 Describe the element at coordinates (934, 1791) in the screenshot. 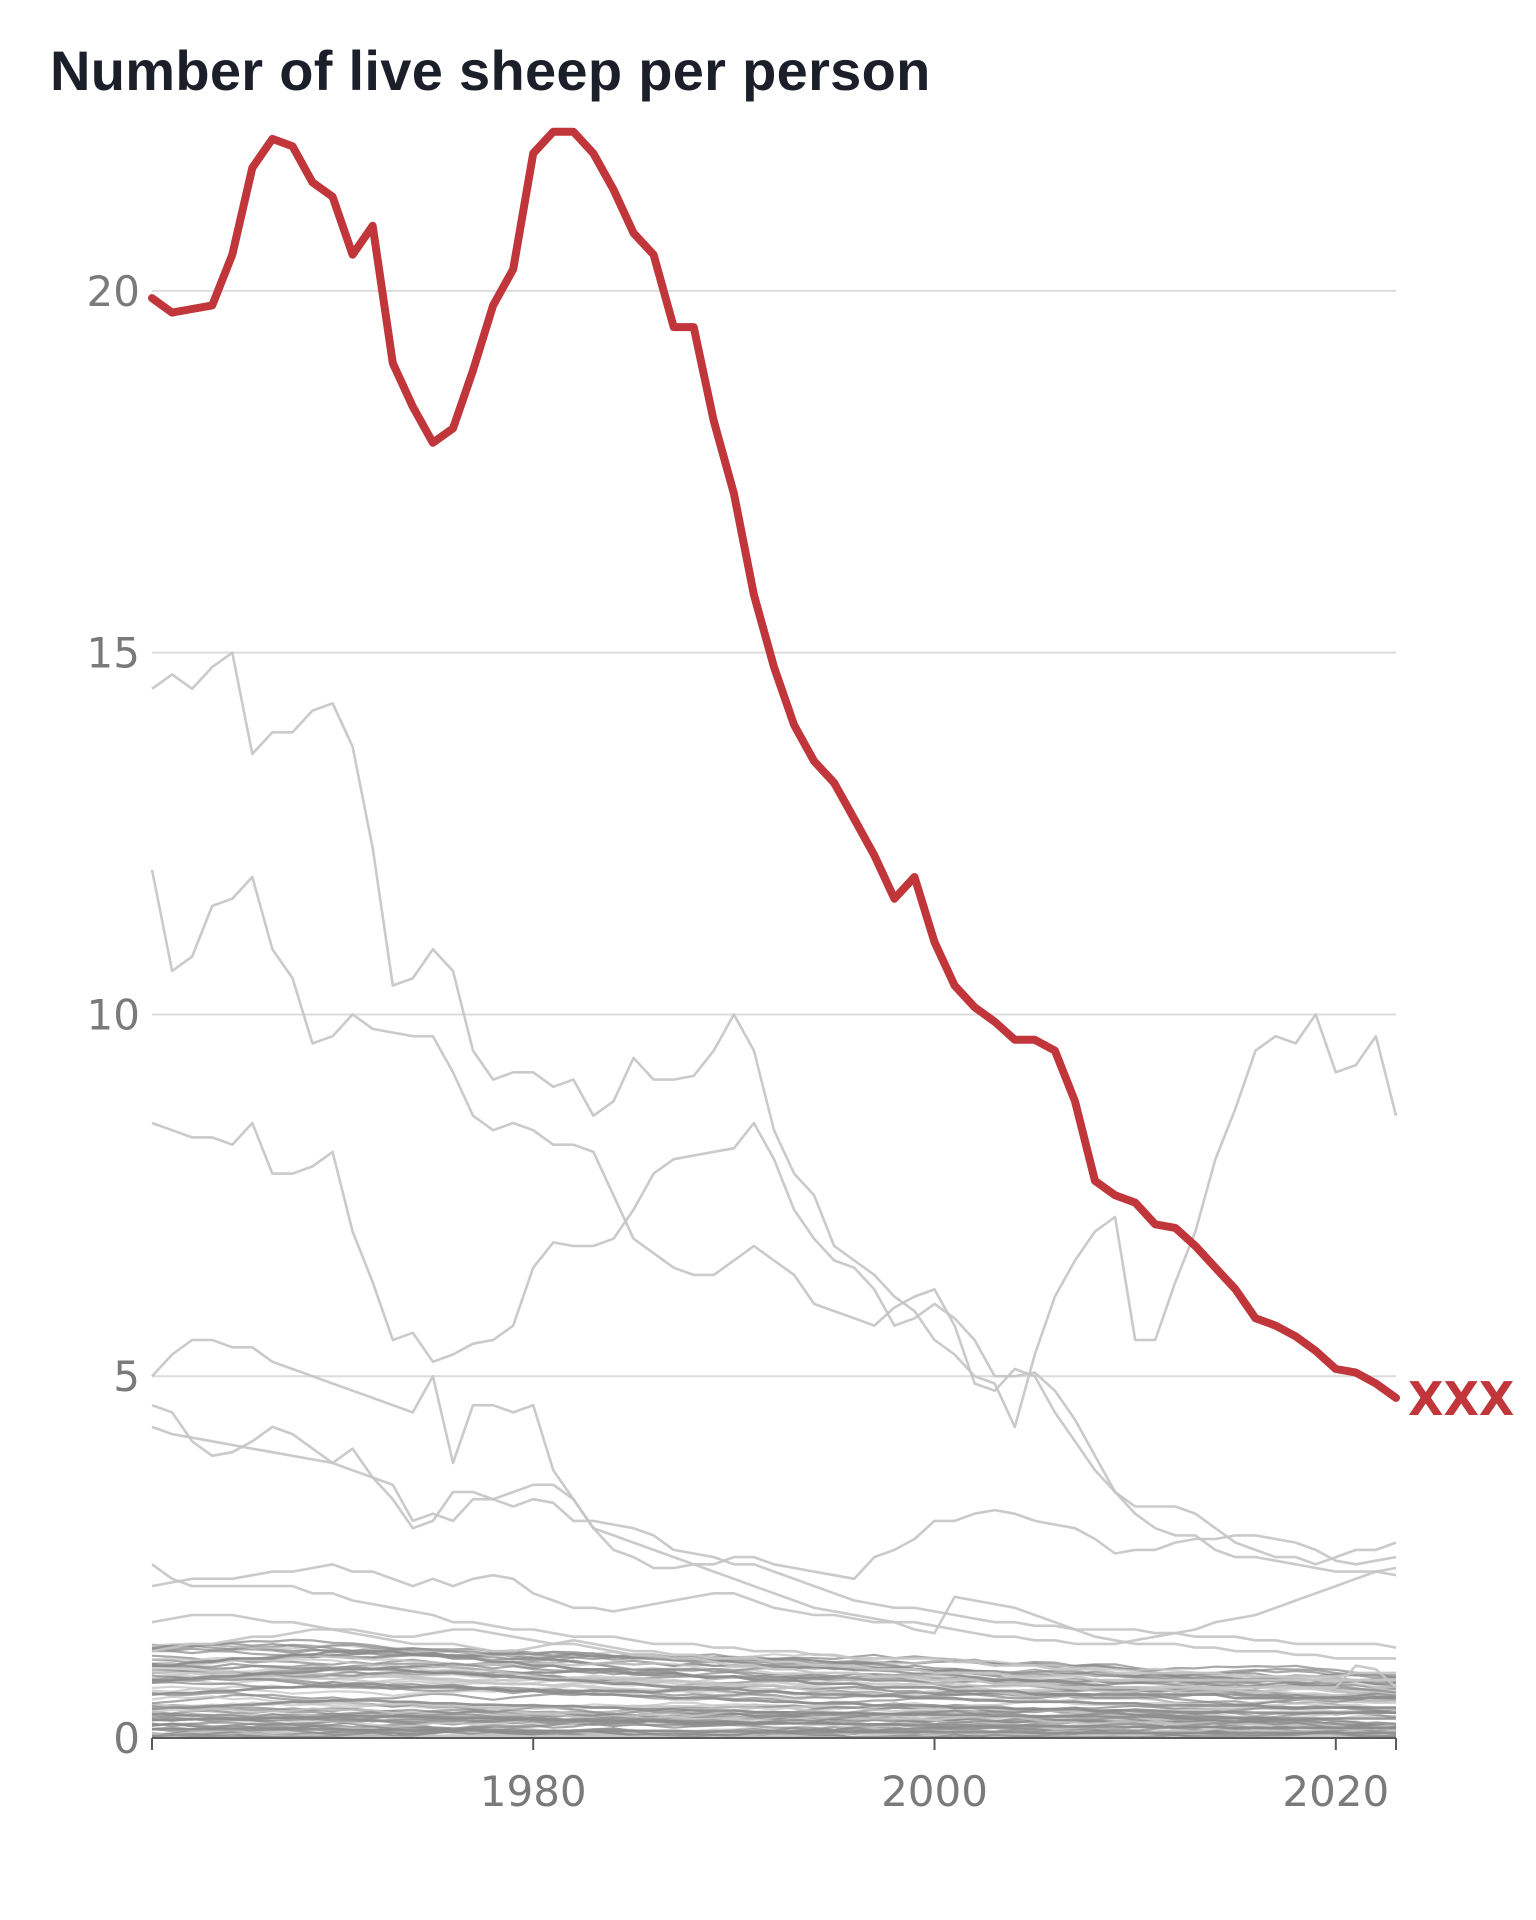

I see `x-tick-label-2000: 2000` at that location.